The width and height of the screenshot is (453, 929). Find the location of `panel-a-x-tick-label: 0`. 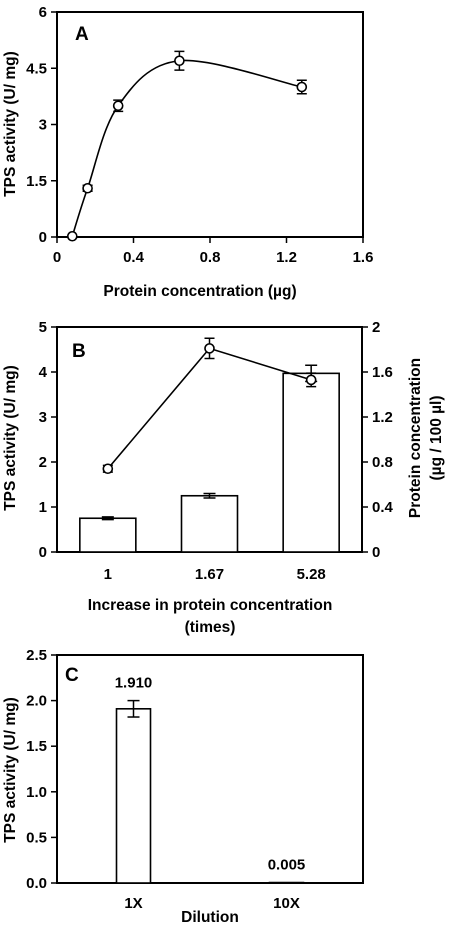

panel-a-x-tick-label: 0 is located at coordinates (57, 257).